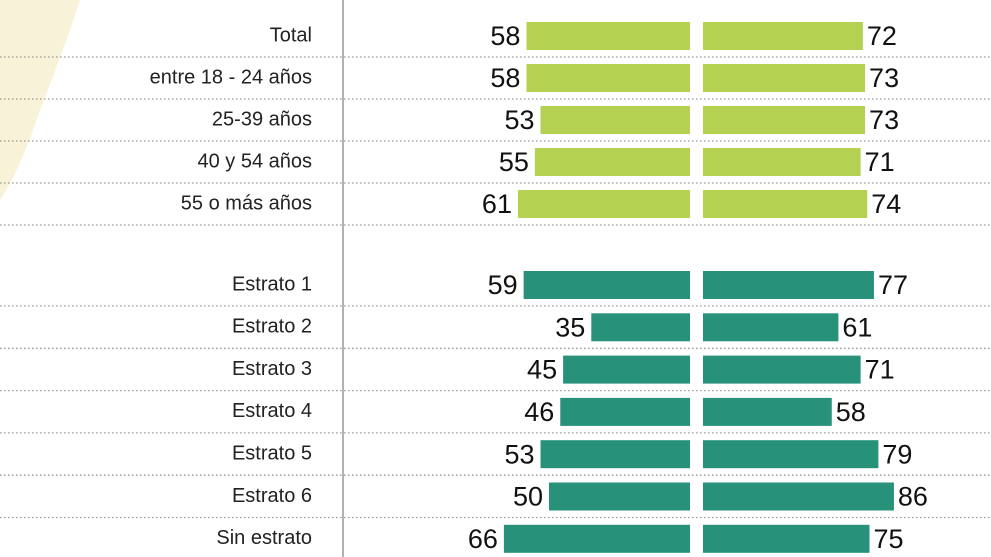 The height and width of the screenshot is (557, 991). Describe the element at coordinates (886, 204) in the screenshot. I see `value-label: 74` at that location.